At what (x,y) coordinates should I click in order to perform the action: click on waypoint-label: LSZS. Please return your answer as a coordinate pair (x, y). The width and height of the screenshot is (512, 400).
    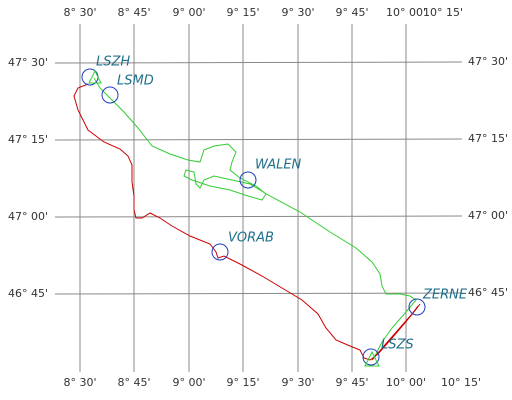
    Looking at the image, I should click on (397, 345).